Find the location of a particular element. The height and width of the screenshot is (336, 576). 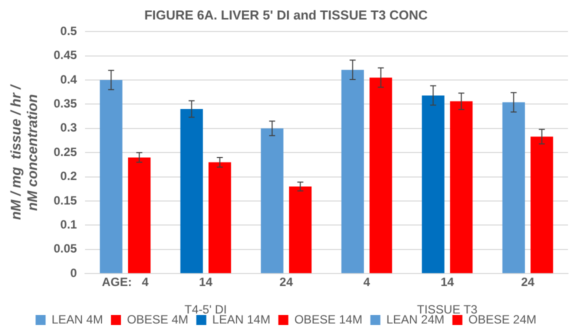

legend-label: OBESE 14M is located at coordinates (328, 319).